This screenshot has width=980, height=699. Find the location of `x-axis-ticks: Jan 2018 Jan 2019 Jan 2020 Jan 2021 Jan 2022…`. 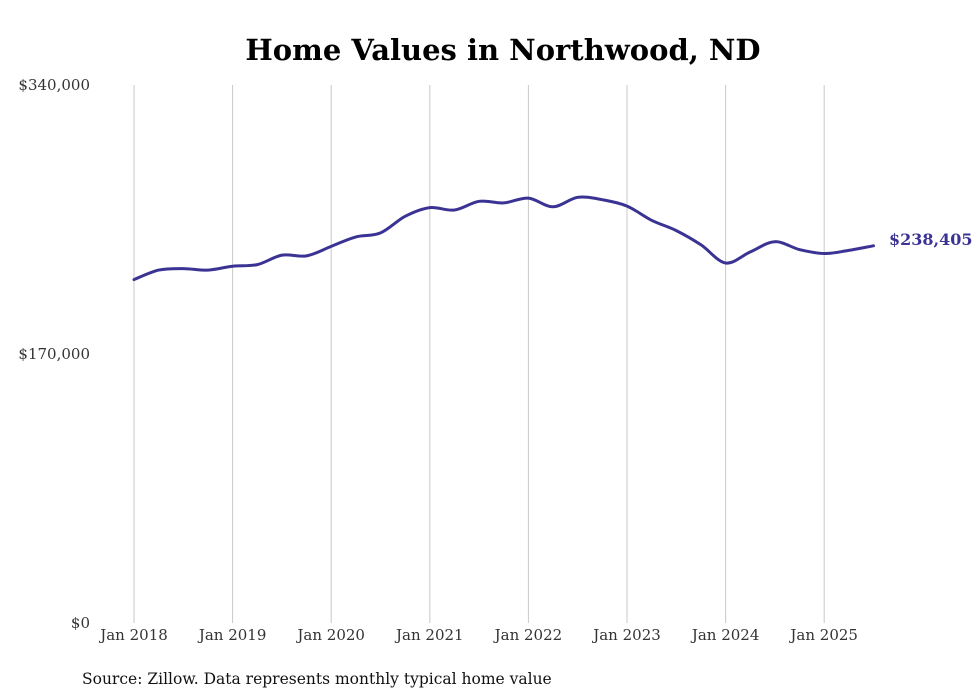

x-axis-ticks: Jan 2018 Jan 2019 Jan 2020 Jan 2021 Jan 2022… is located at coordinates (478, 635).